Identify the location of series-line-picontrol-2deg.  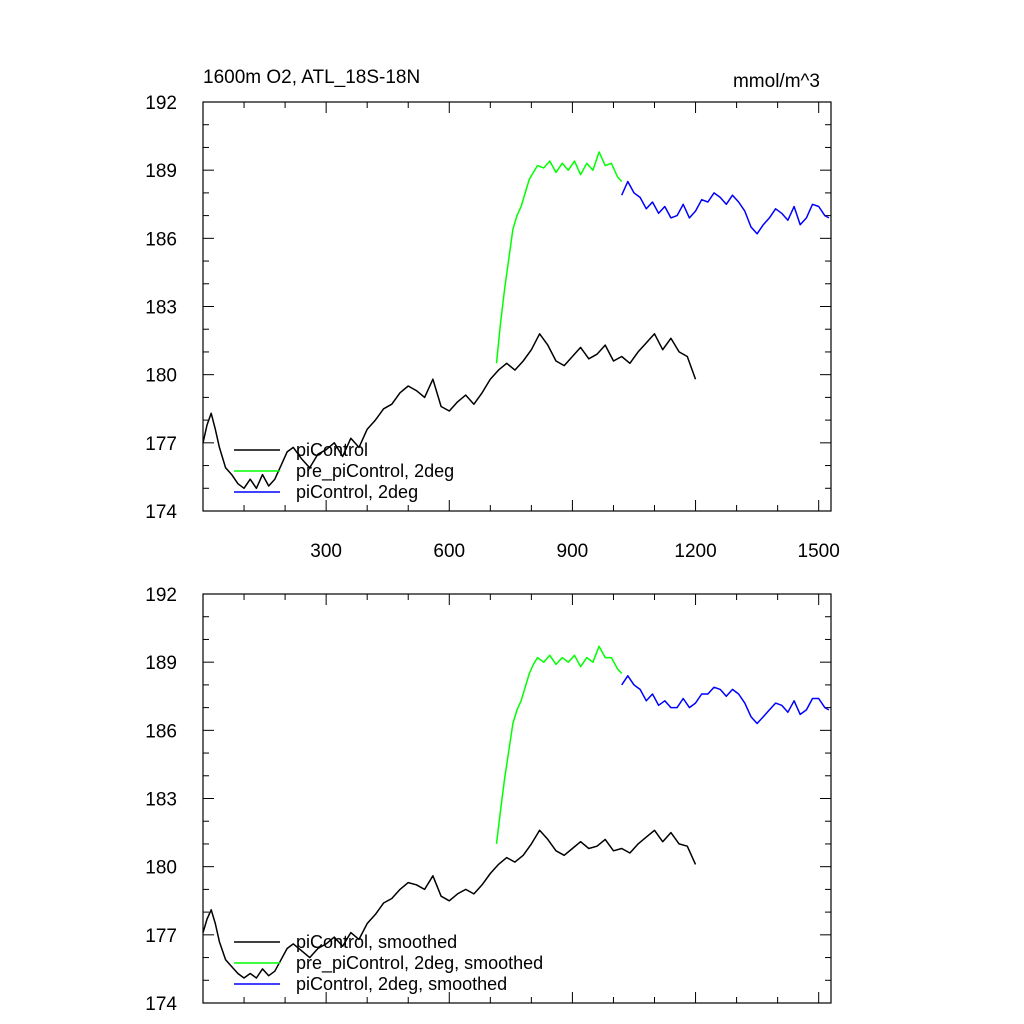
(725, 207).